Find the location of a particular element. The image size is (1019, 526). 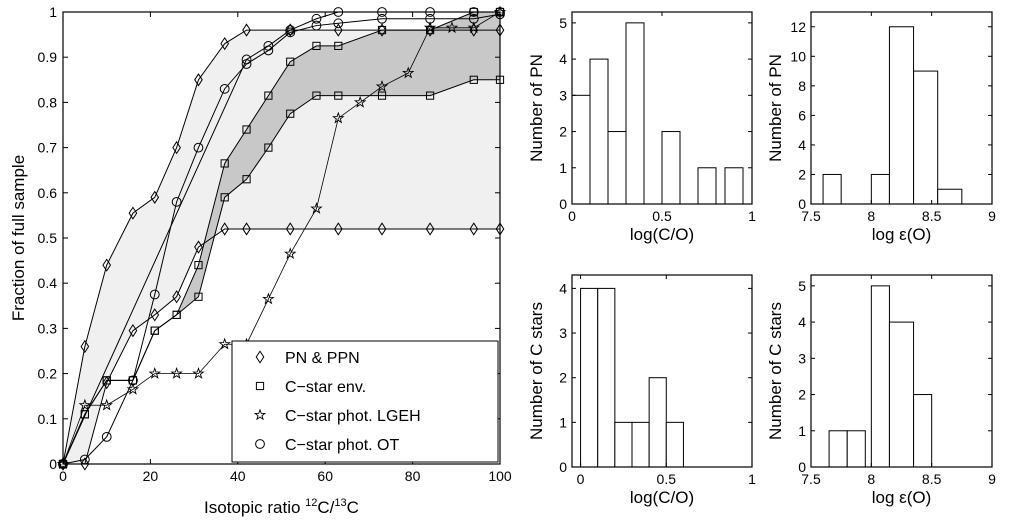

y-tick-label: 10 is located at coordinates (798, 56).